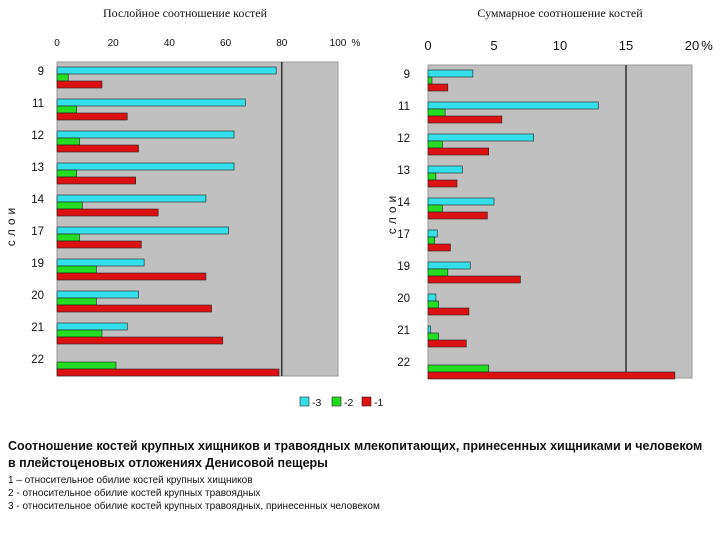 The width and height of the screenshot is (720, 540). Describe the element at coordinates (37, 360) in the screenshot. I see `left-chart-category-label: 22` at that location.